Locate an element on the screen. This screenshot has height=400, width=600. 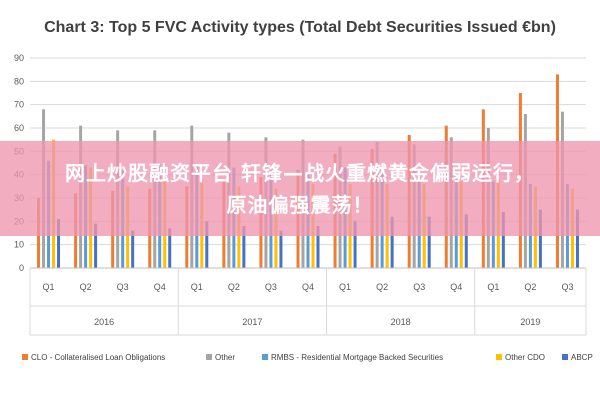
legend-label: Other is located at coordinates (225, 357).